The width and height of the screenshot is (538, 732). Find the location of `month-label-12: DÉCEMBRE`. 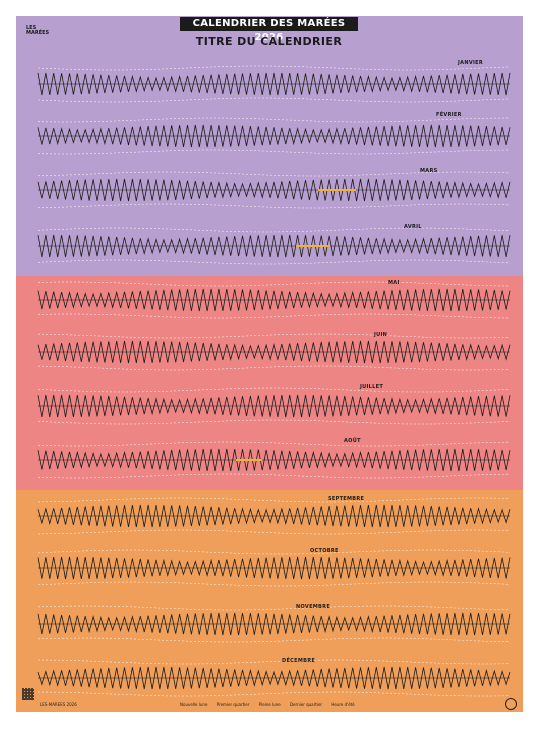

month-label-12: DÉCEMBRE is located at coordinates (299, 661).